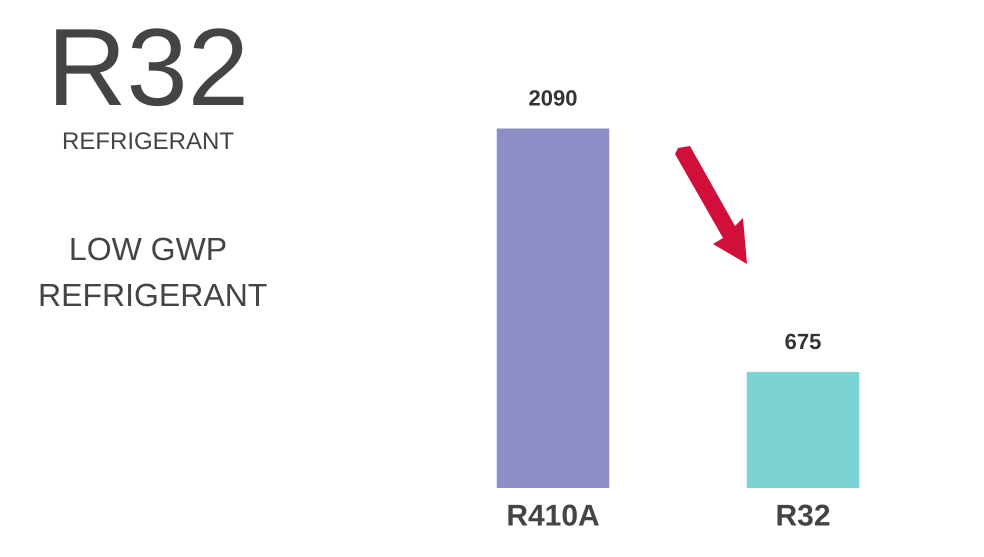  What do you see at coordinates (553, 98) in the screenshot?
I see `data-label: 2090` at bounding box center [553, 98].